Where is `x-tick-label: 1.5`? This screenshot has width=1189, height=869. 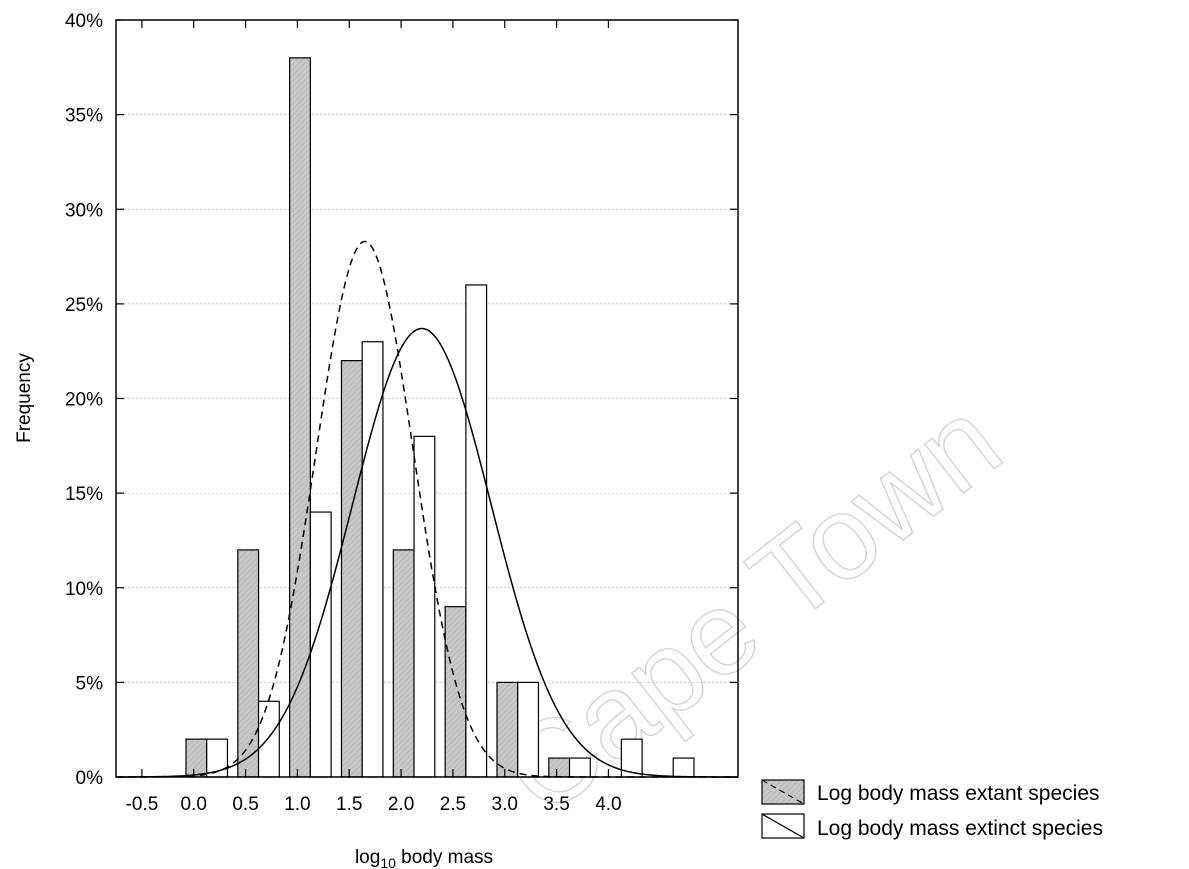 x-tick-label: 1.5 is located at coordinates (349, 804).